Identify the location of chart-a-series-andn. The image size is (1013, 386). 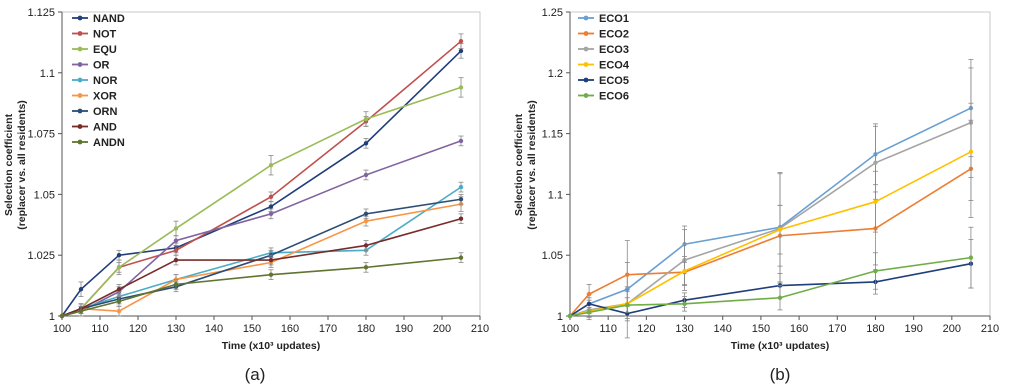
(261, 285).